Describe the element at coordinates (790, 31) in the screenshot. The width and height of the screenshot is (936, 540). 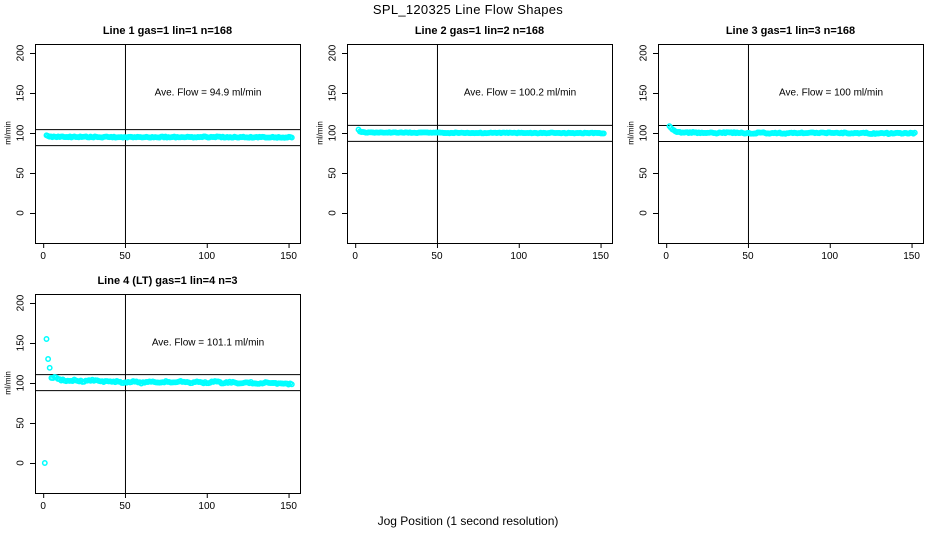
I see `panel-title: Line 3 gas=1 lin=3 n=168` at that location.